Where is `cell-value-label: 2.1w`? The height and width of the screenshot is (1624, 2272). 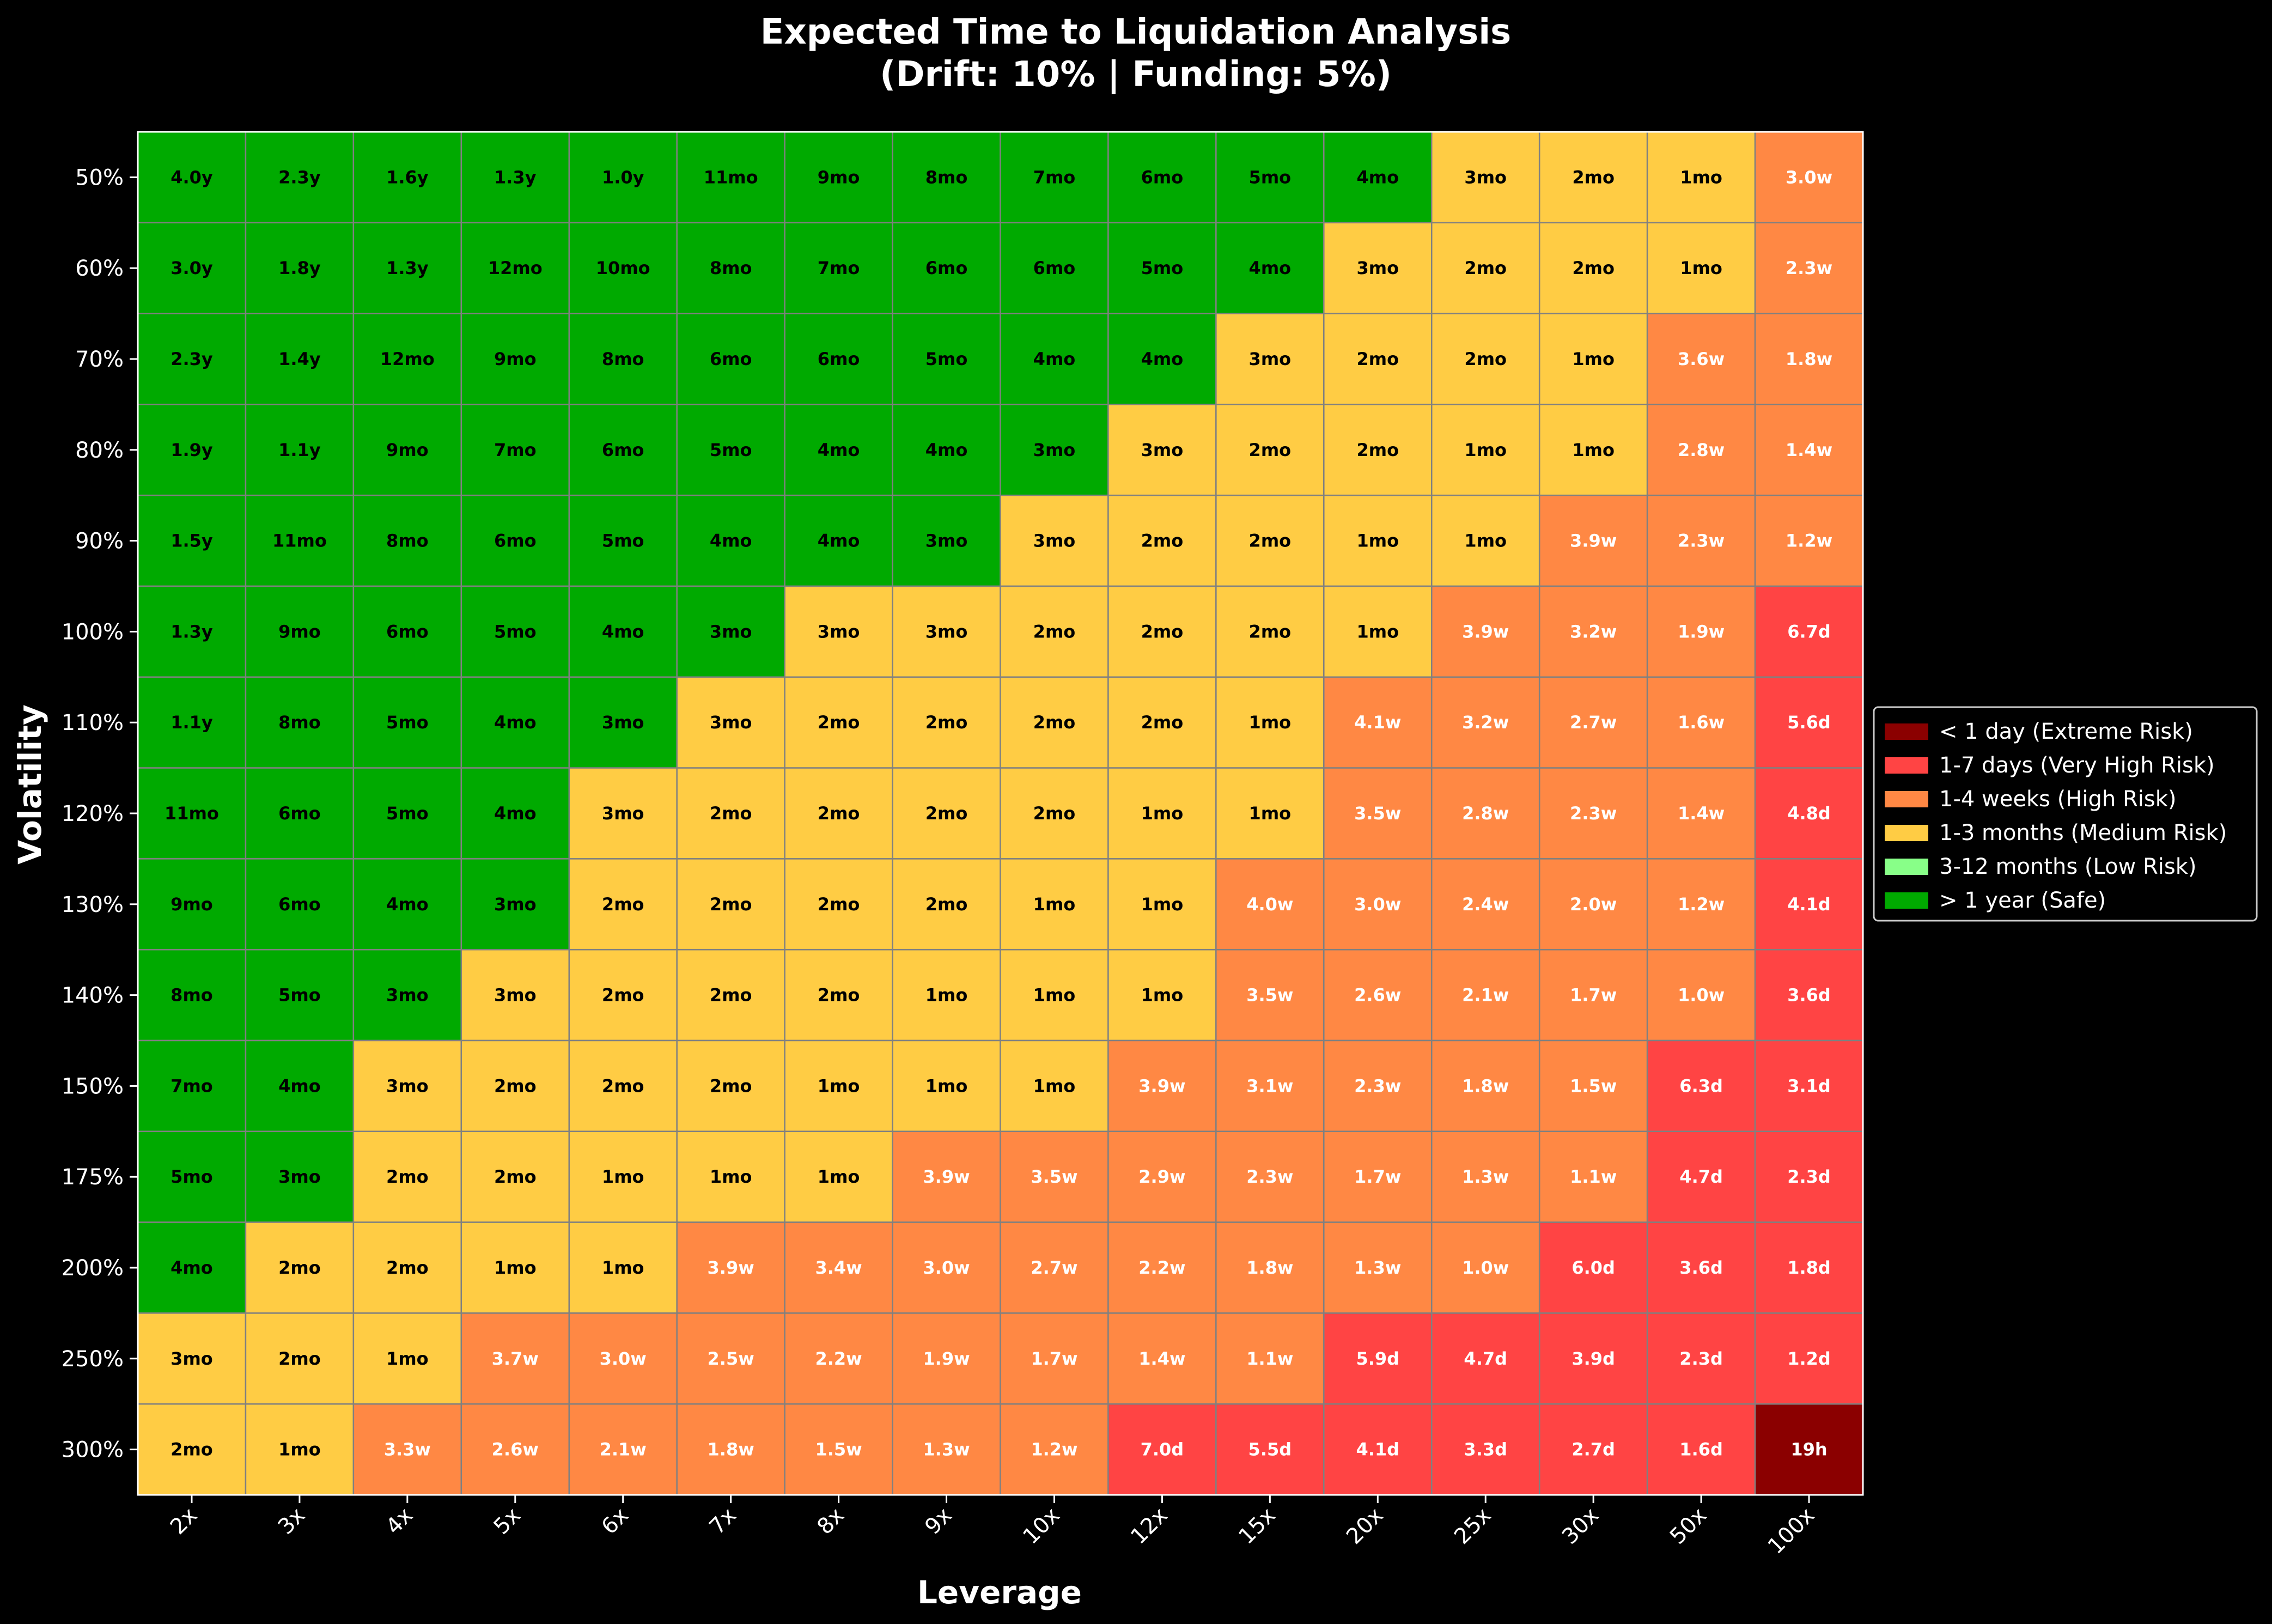 cell-value-label: 2.1w is located at coordinates (624, 1449).